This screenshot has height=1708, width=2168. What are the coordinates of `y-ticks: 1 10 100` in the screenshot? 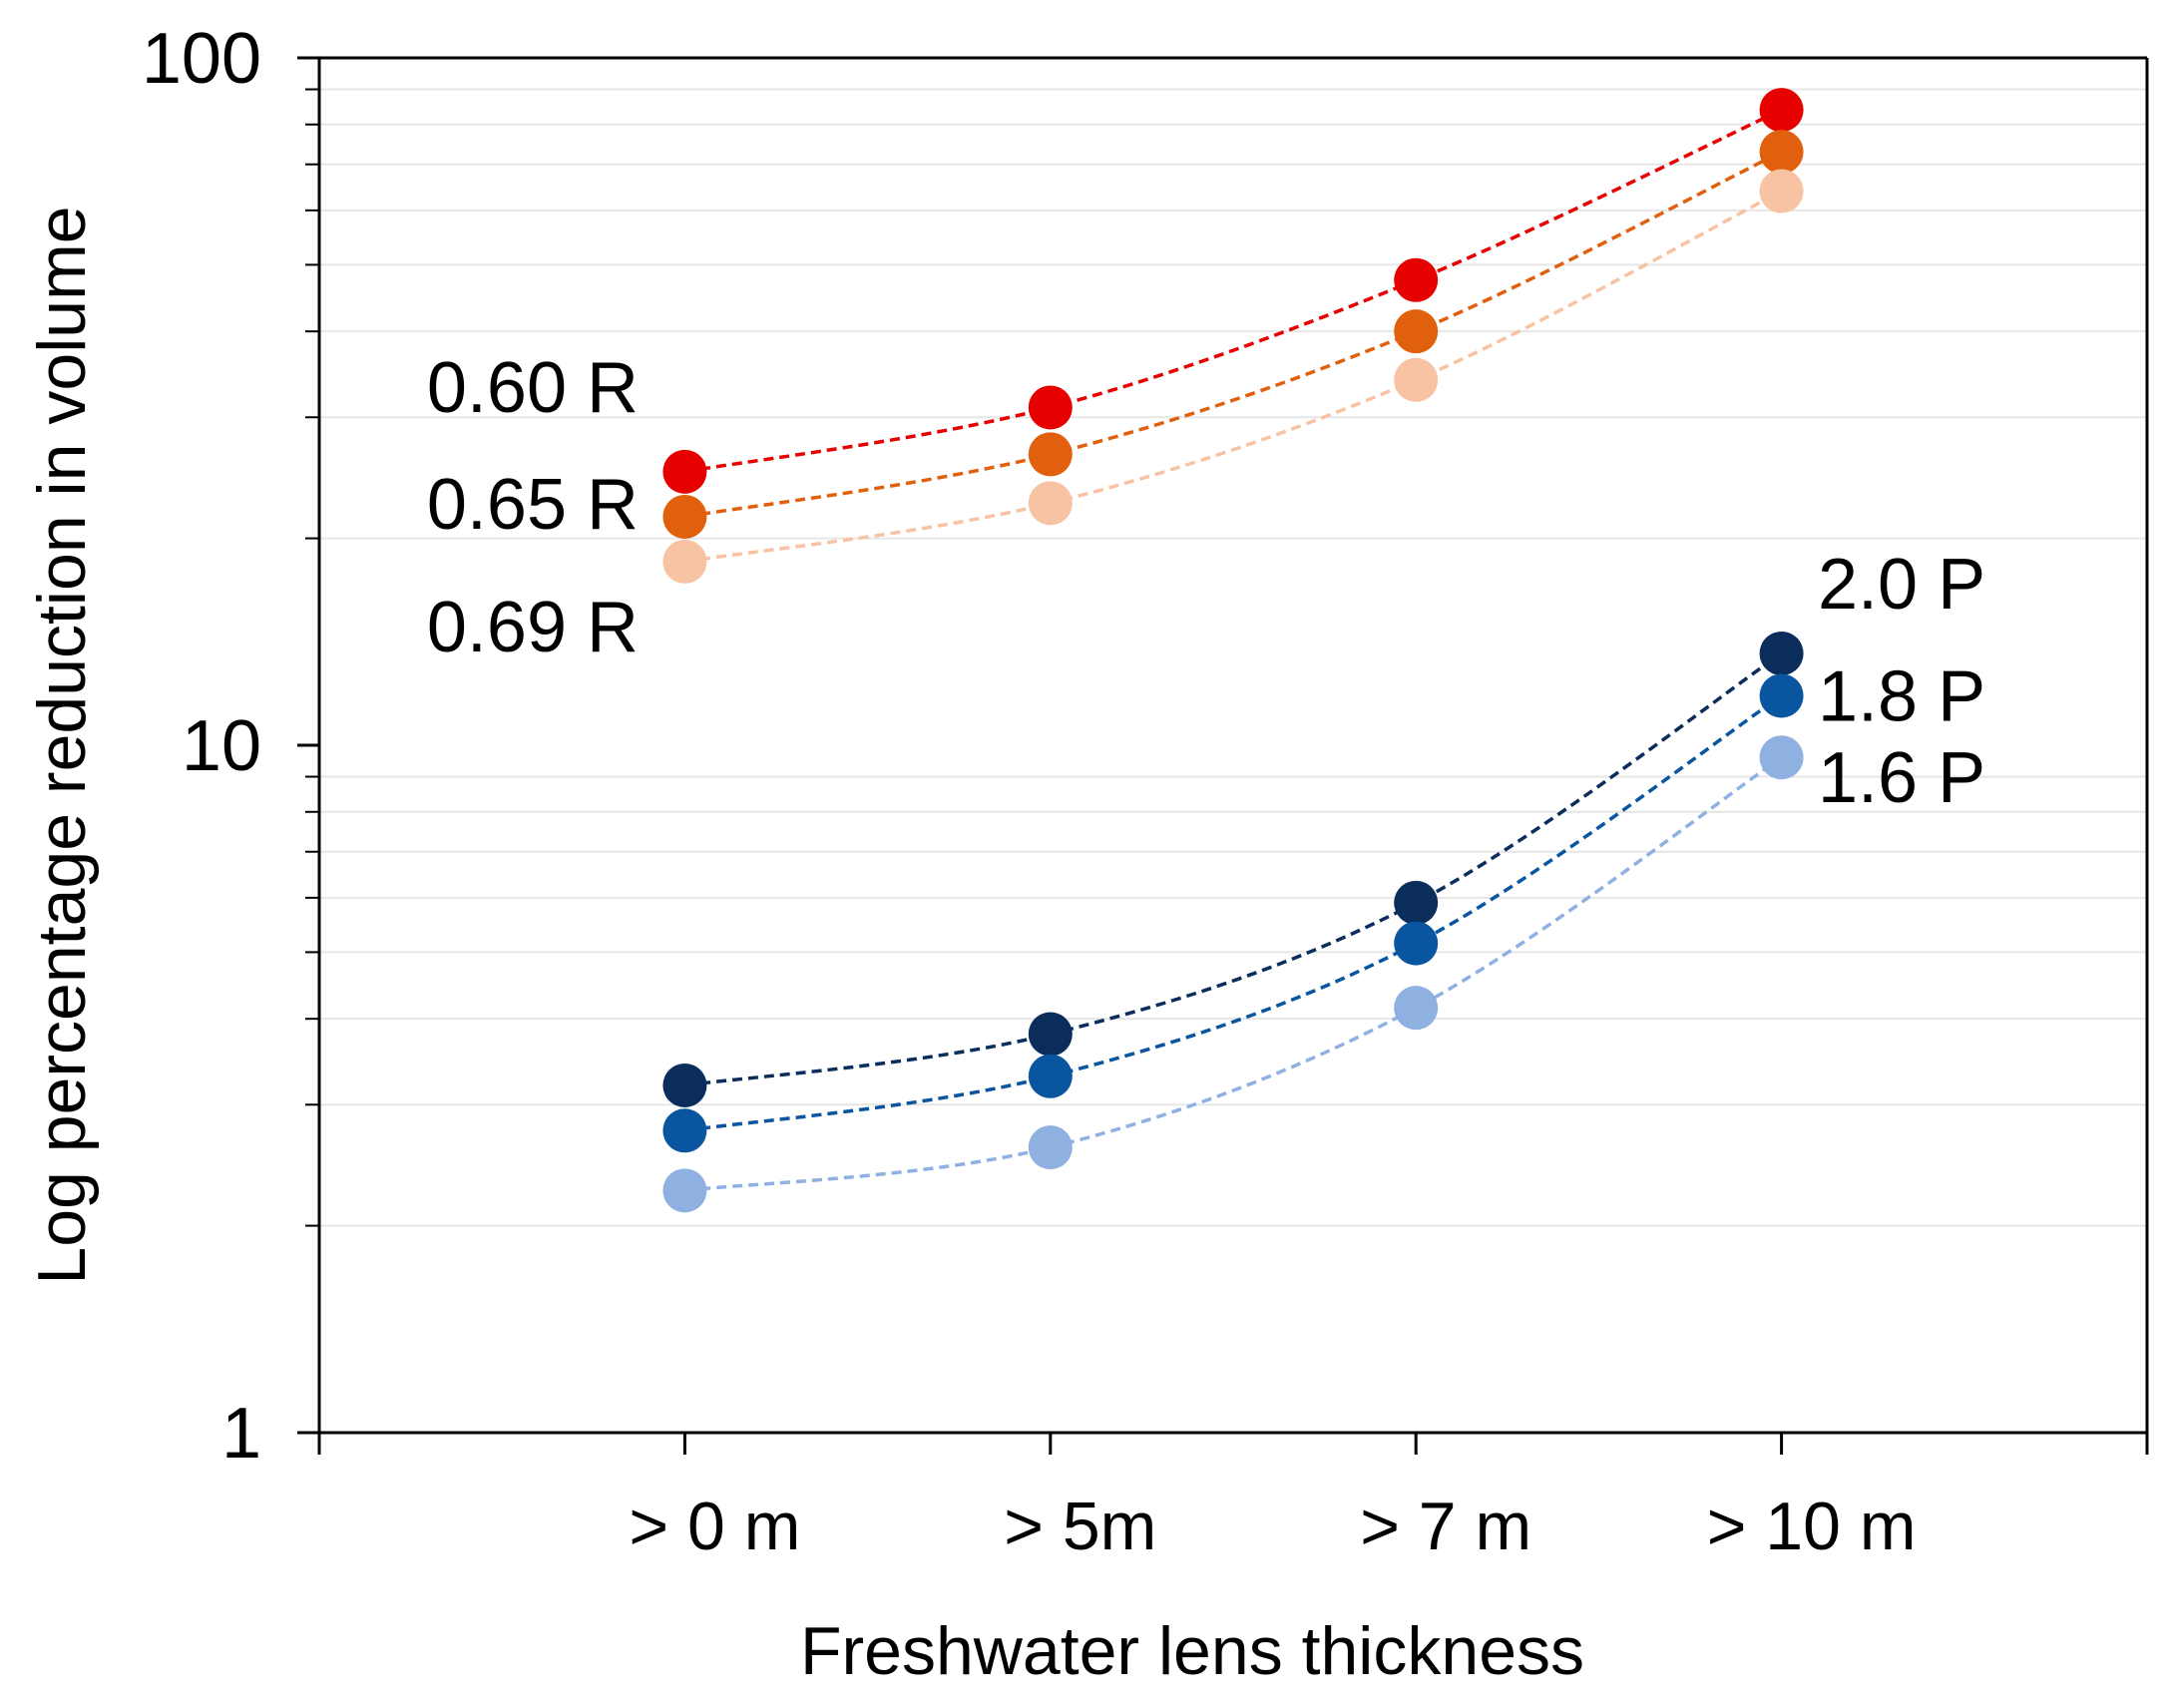 It's located at (230, 746).